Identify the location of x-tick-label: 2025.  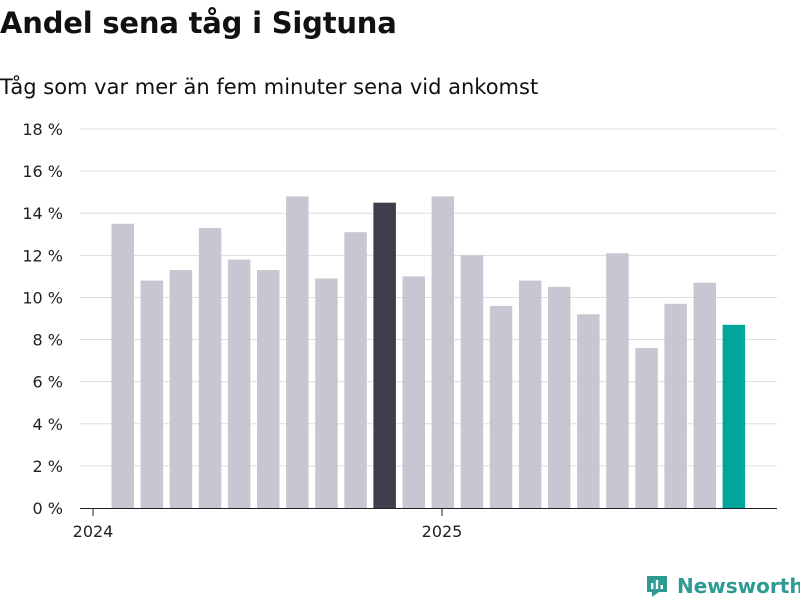
(442, 531).